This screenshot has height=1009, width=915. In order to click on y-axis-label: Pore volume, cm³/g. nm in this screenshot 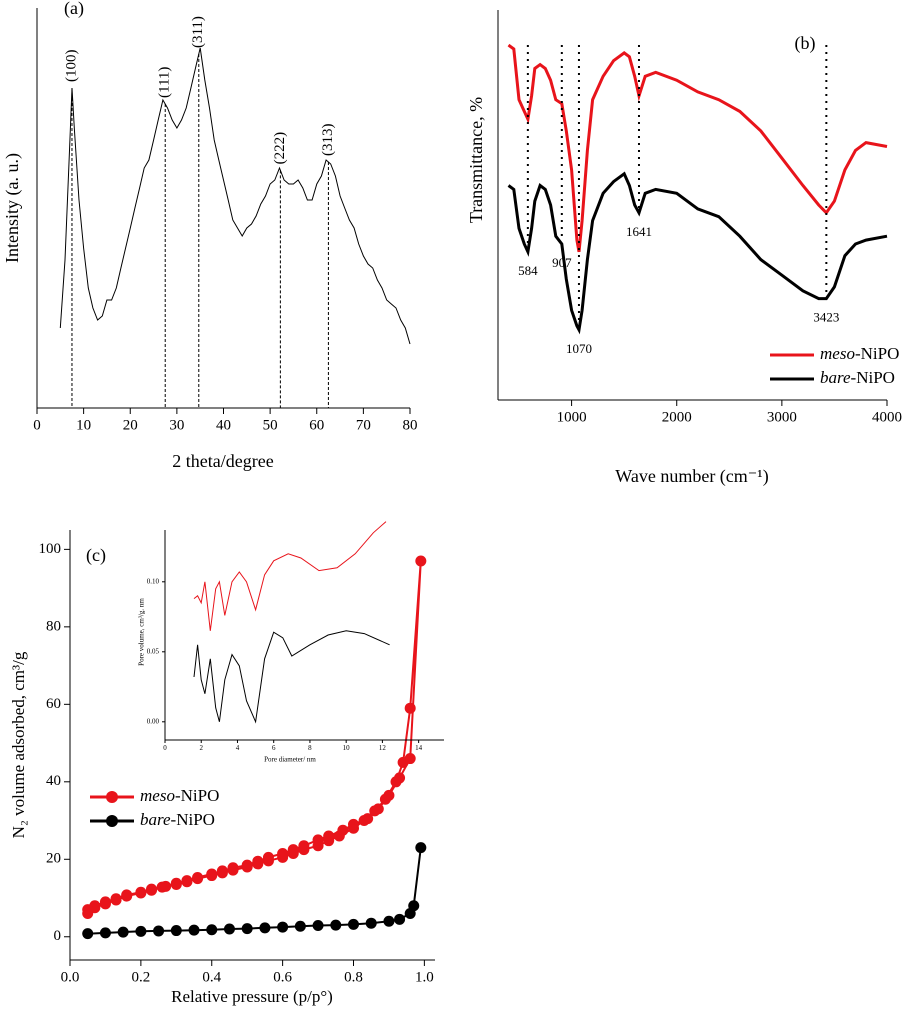, I will do `click(142, 632)`.